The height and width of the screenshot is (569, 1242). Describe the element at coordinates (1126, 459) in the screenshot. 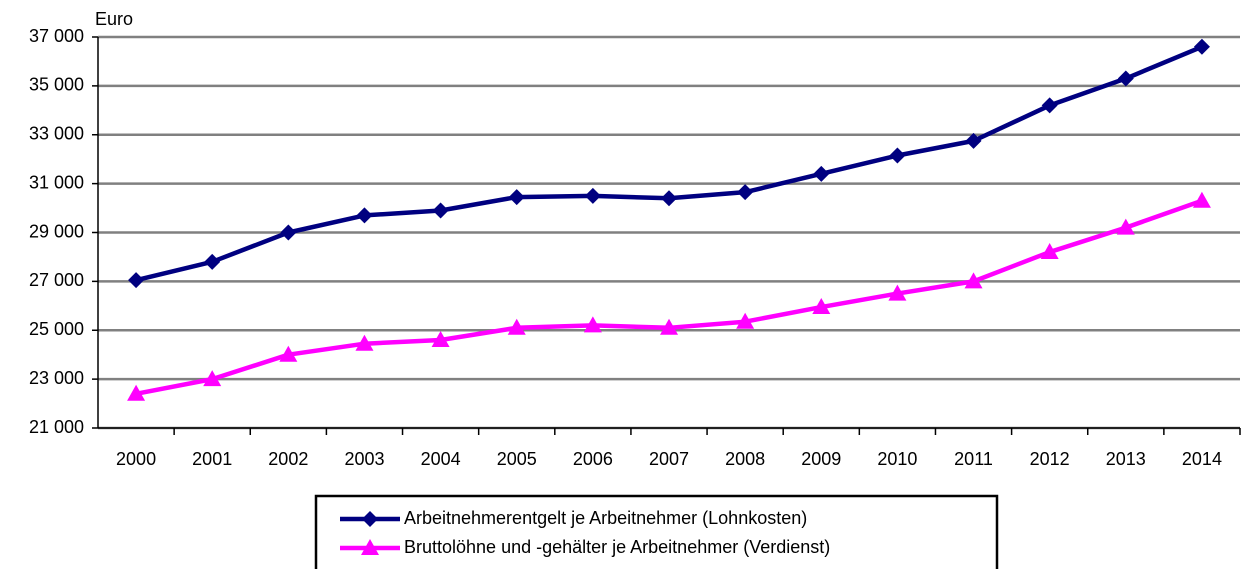

I see `x-tick-label: 2013` at that location.